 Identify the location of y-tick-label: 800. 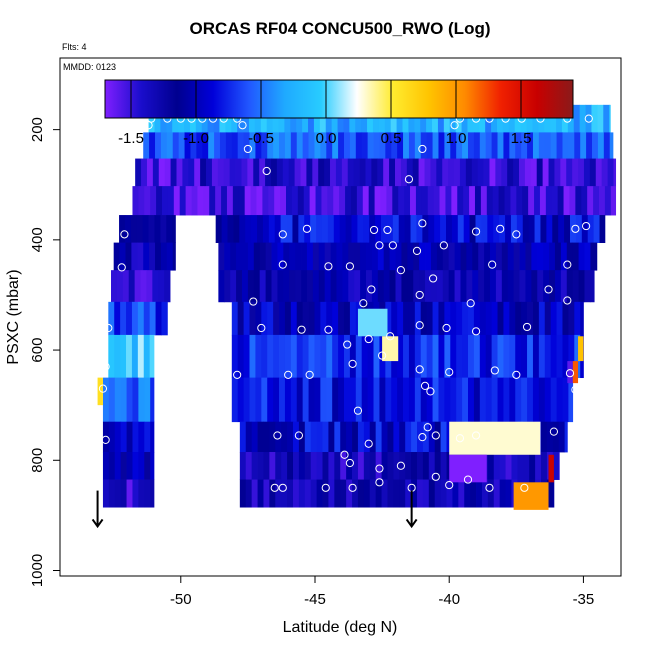
(37, 460).